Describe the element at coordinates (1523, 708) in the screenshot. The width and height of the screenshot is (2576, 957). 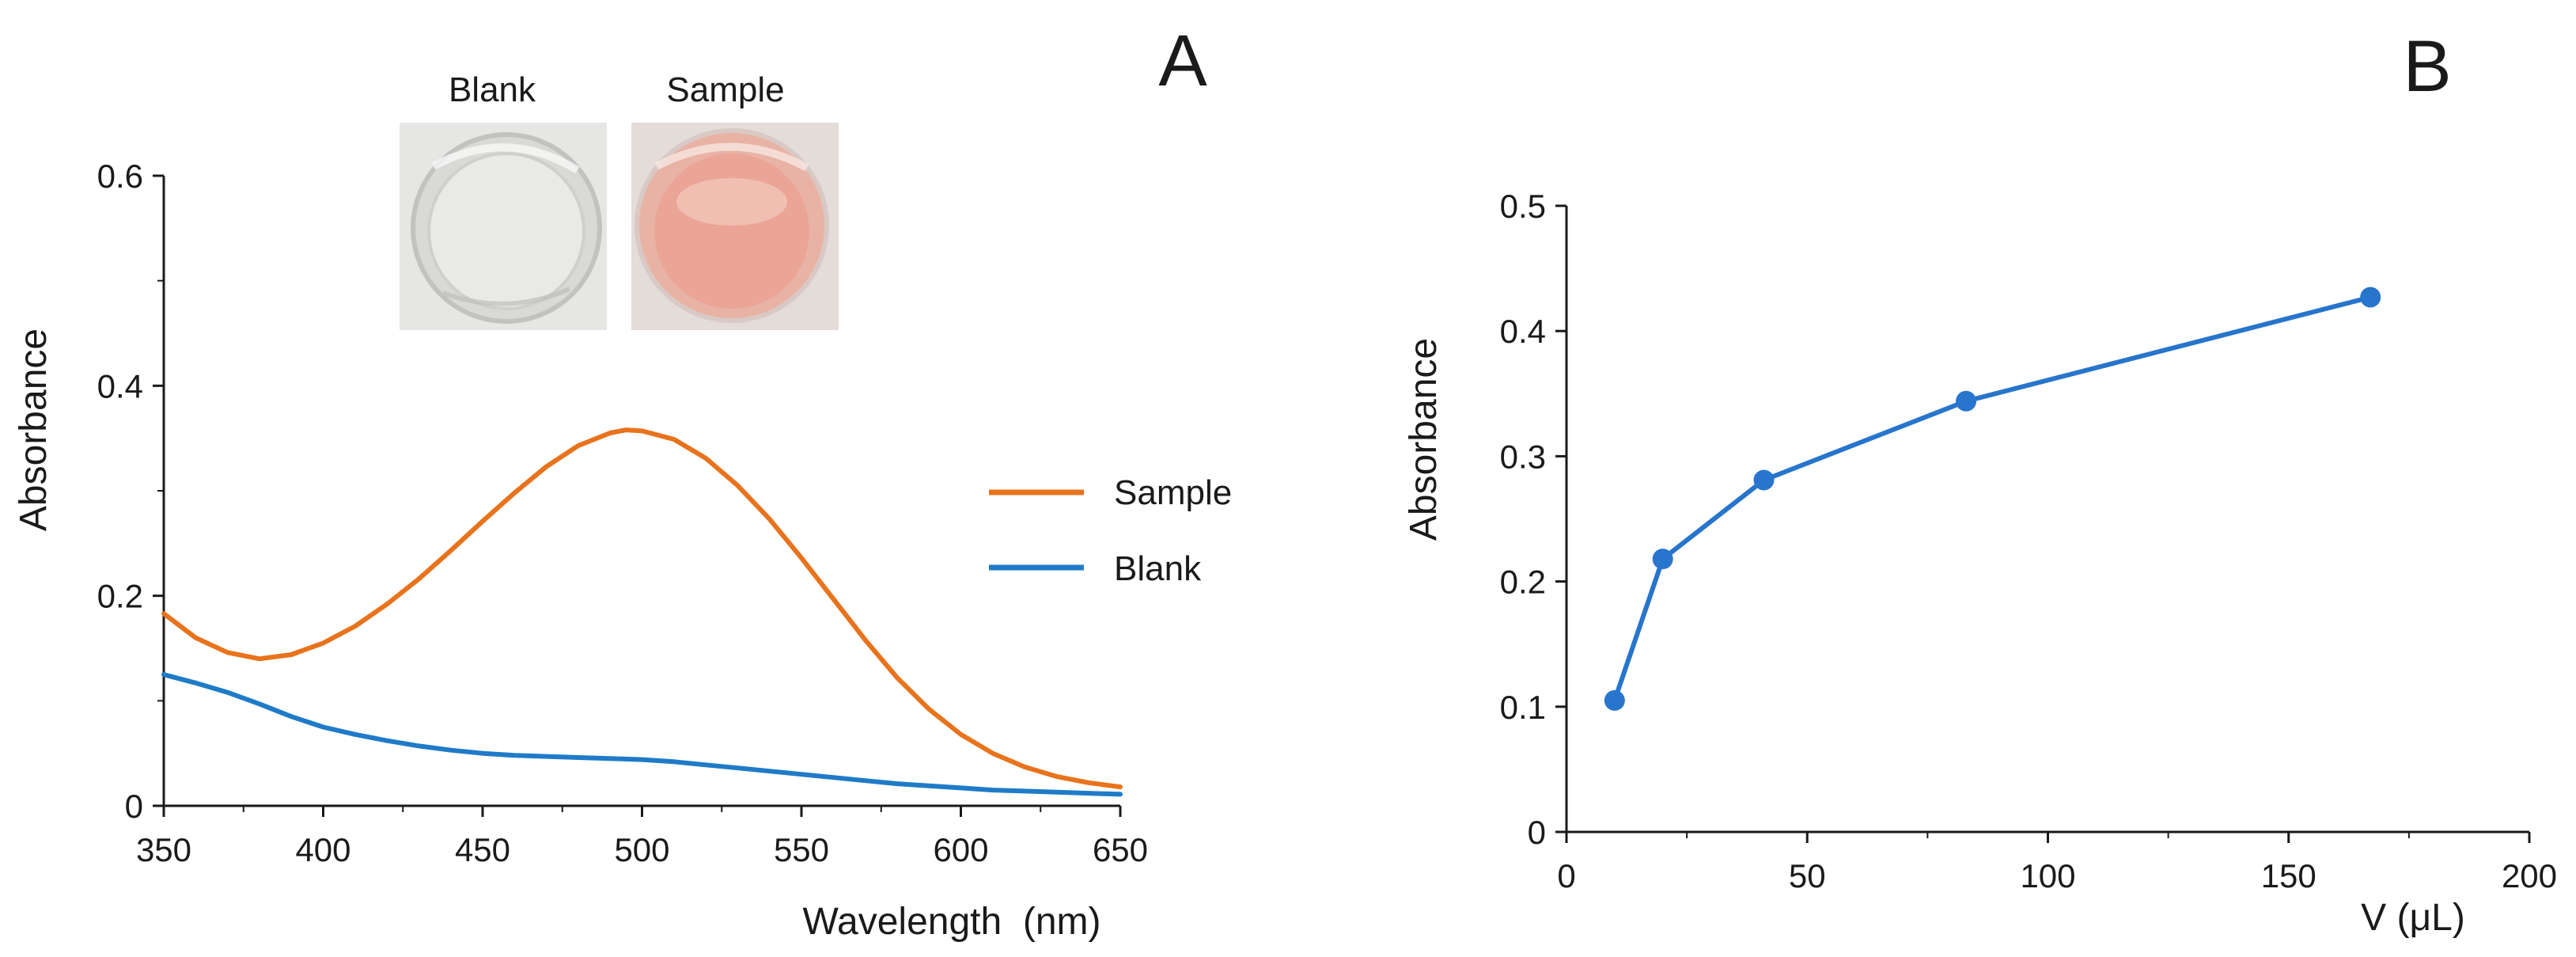
I see `chart-b-y-tick-label: 0.1` at that location.